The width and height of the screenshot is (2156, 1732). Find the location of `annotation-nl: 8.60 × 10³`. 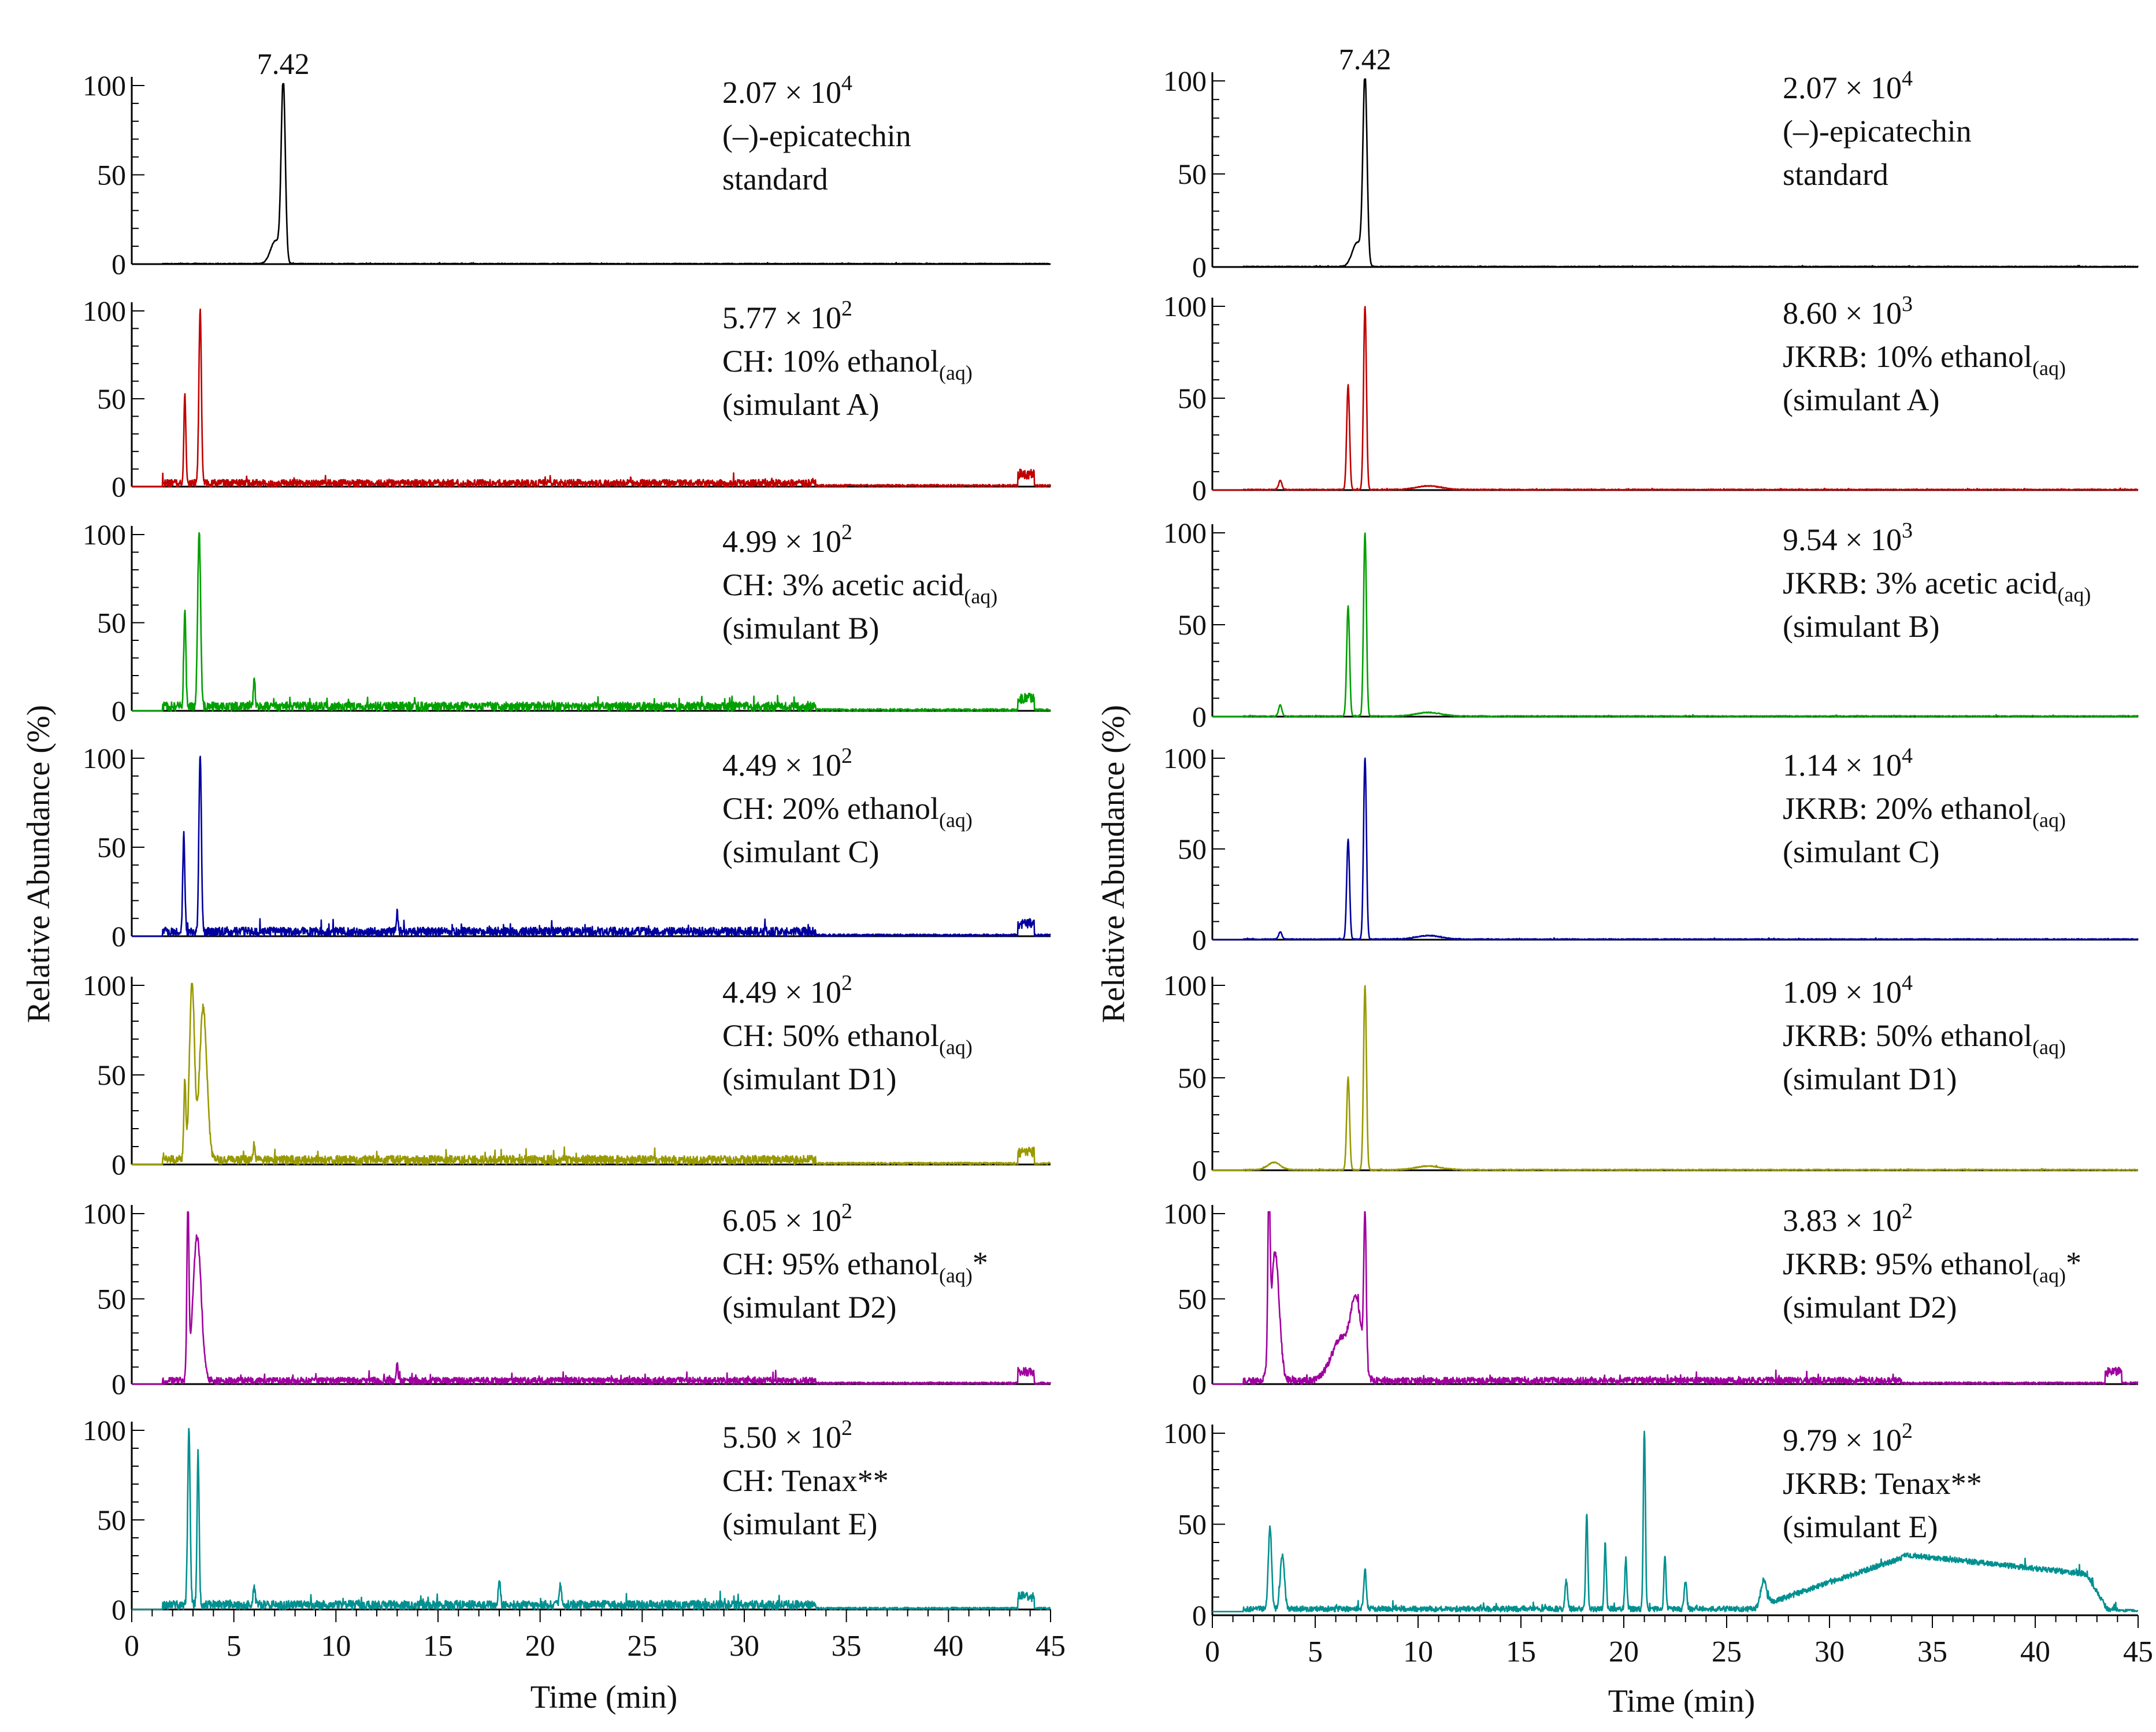

annotation-nl: 8.60 × 10³ is located at coordinates (1848, 311).